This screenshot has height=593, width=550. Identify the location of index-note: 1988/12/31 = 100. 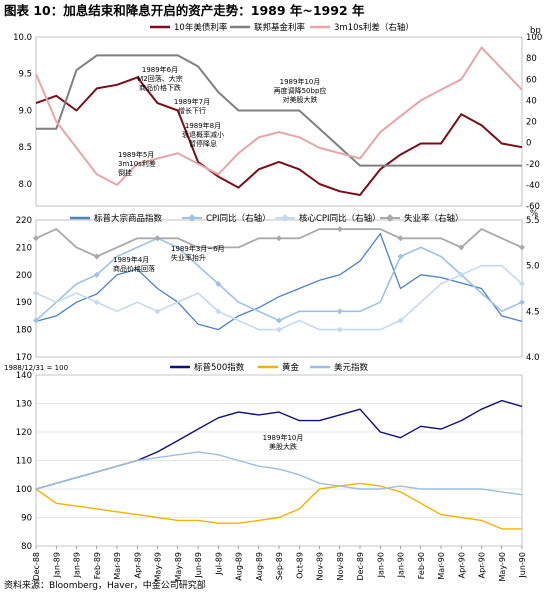
(36, 368).